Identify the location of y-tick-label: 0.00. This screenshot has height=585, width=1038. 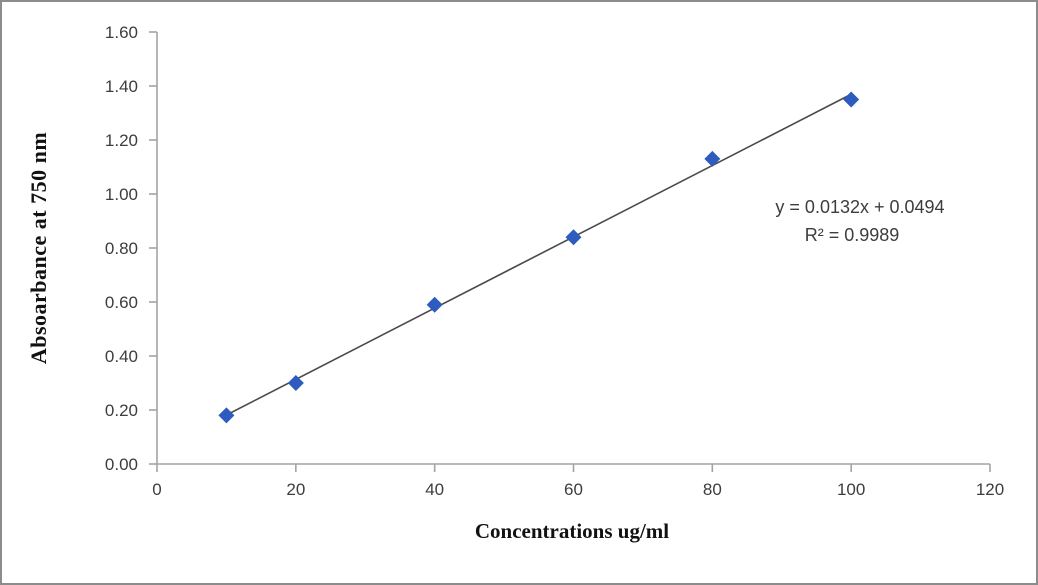
(121, 464).